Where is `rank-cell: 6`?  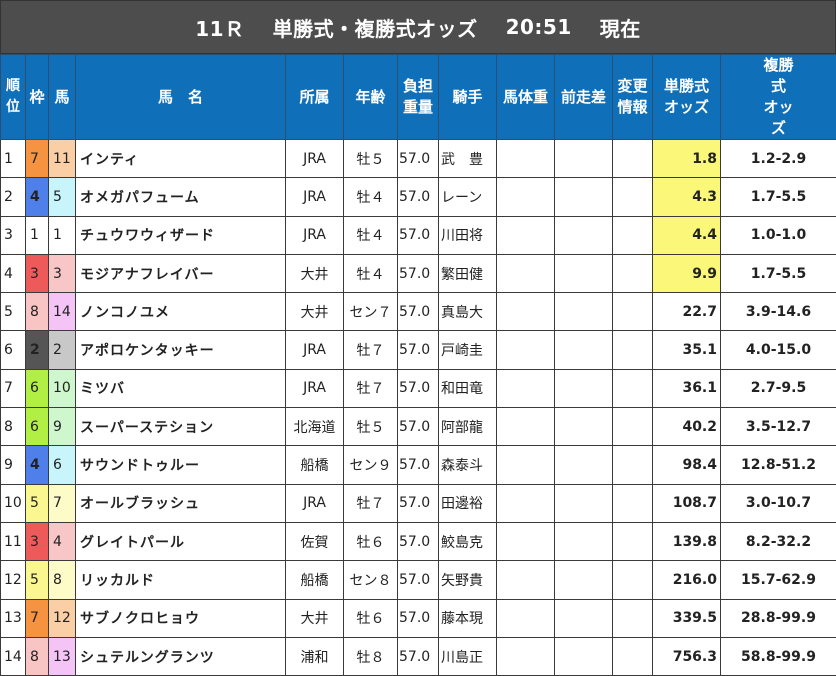
rank-cell: 6 is located at coordinates (13, 350).